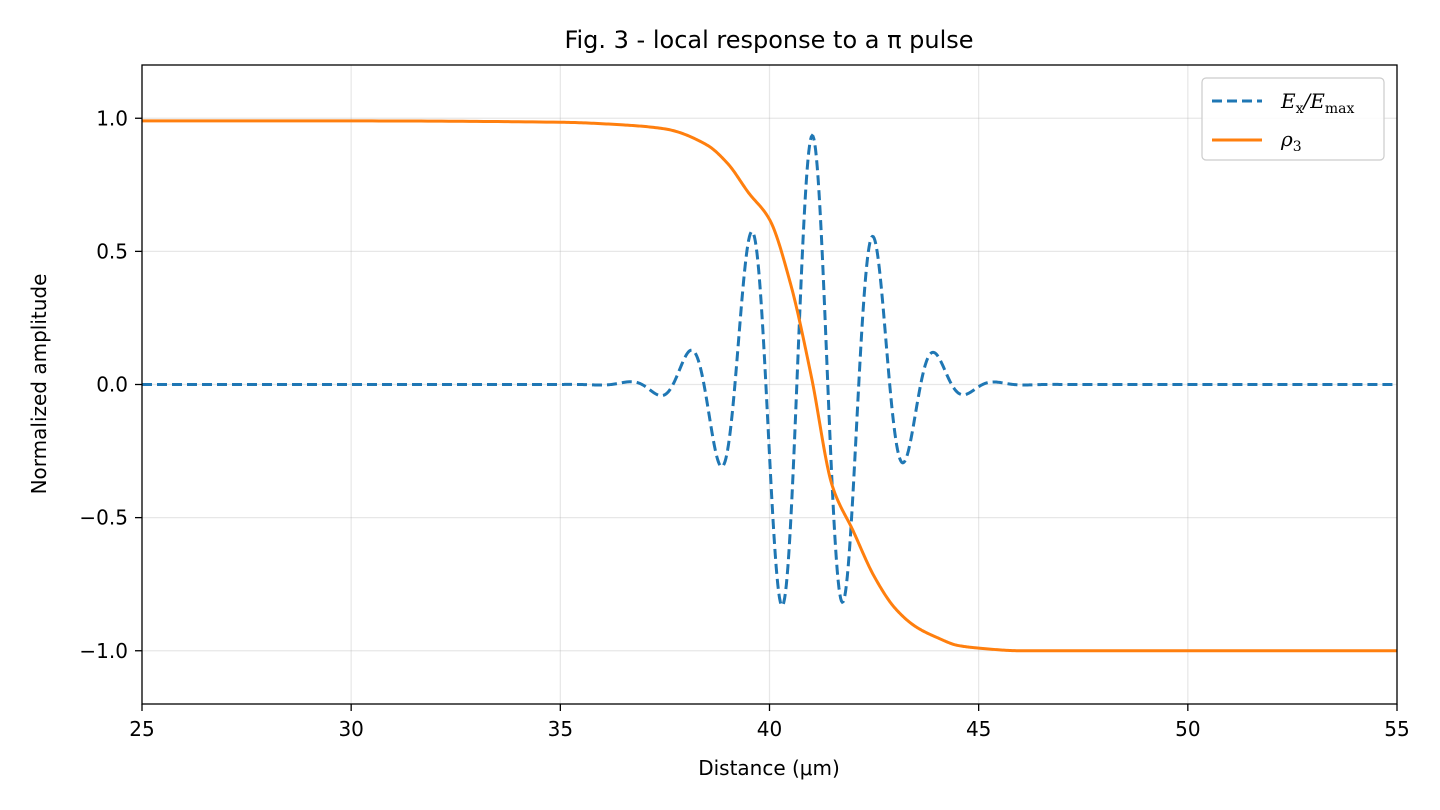  What do you see at coordinates (1293, 119) in the screenshot?
I see `legend: Ex/Emax ρ3` at bounding box center [1293, 119].